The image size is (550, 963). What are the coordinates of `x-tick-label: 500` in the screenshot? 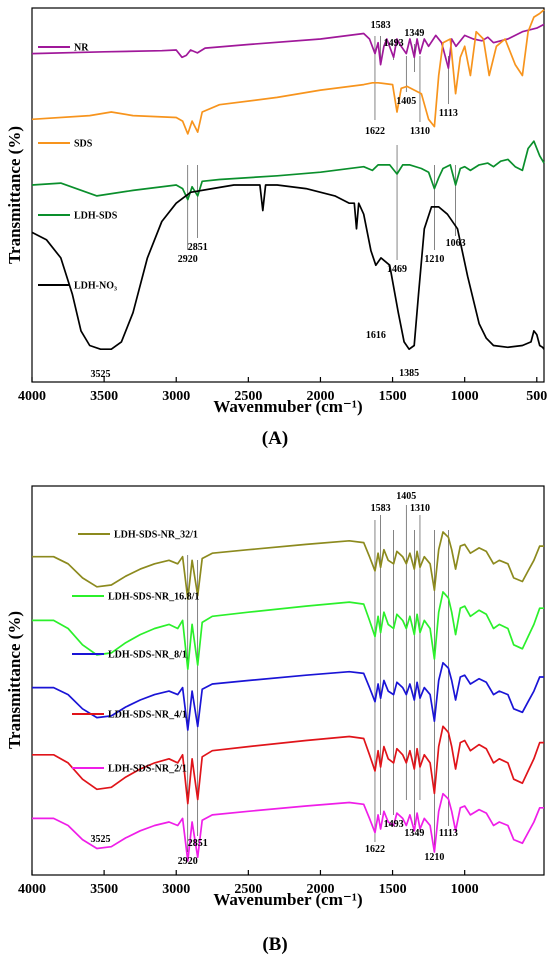 It's located at (536, 396).